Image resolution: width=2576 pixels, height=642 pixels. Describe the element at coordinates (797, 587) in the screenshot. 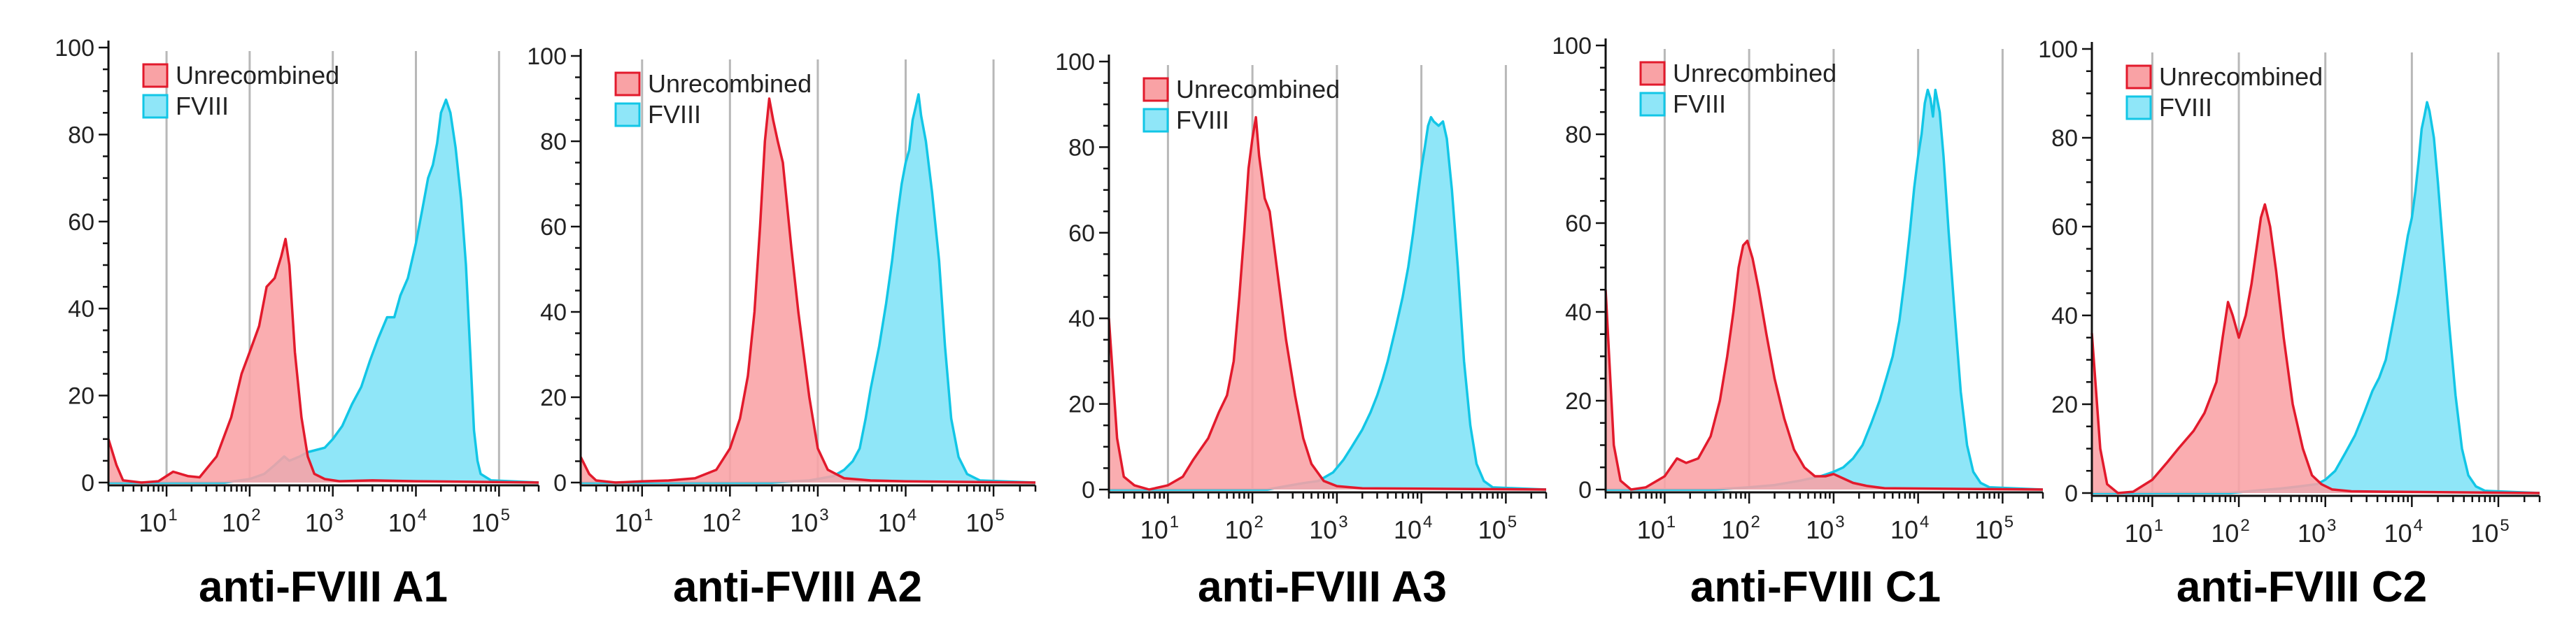

I see `panel-title: anti-FVIII A2` at that location.